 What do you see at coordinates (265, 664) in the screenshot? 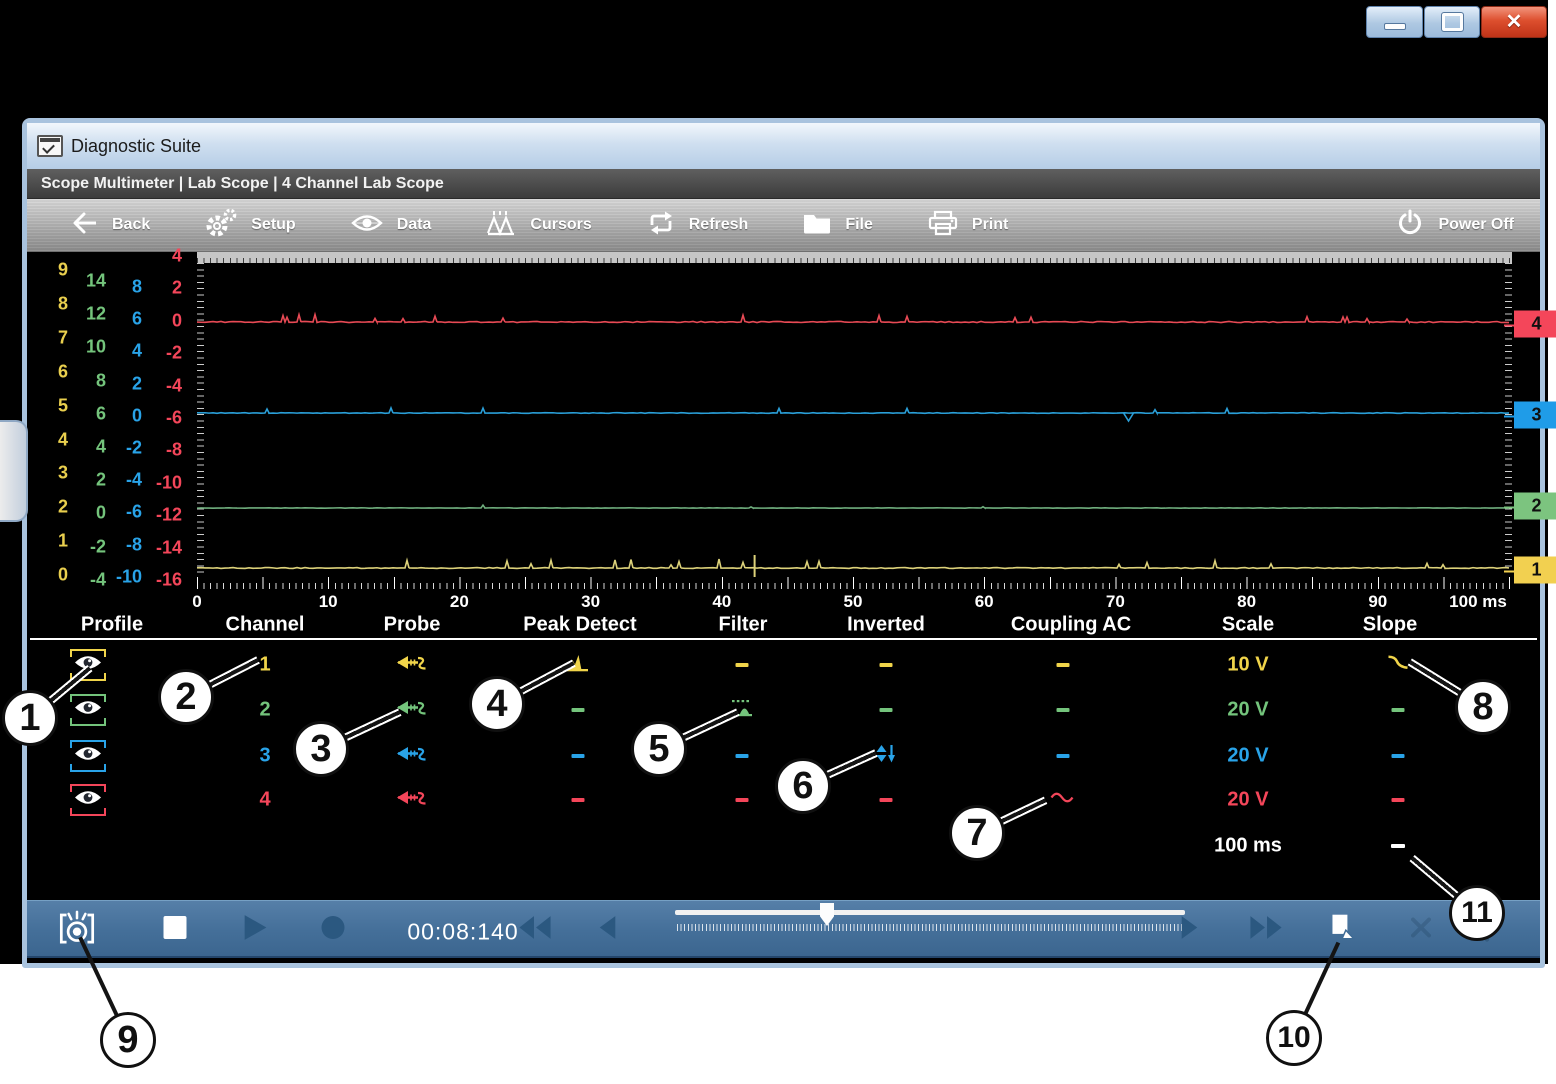
I see `channel-label: 1` at bounding box center [265, 664].